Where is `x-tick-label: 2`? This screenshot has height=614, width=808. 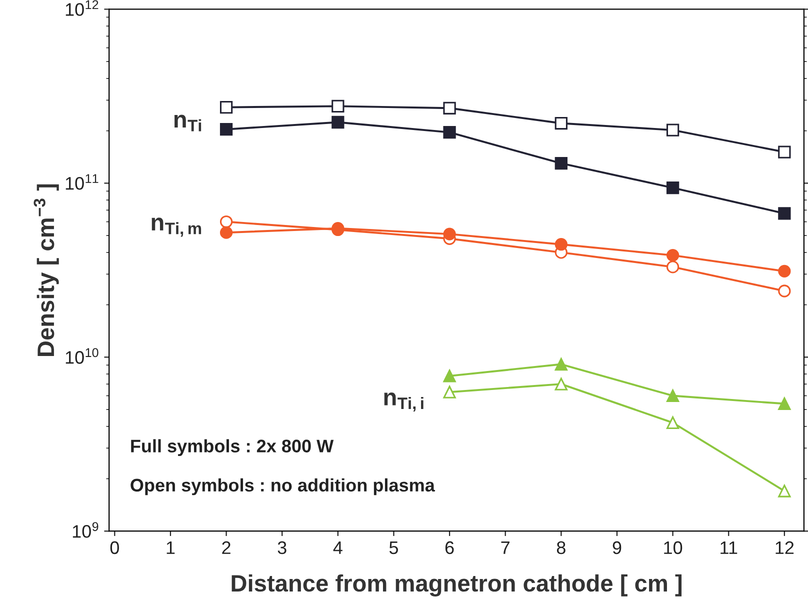 x-tick-label: 2 is located at coordinates (226, 547).